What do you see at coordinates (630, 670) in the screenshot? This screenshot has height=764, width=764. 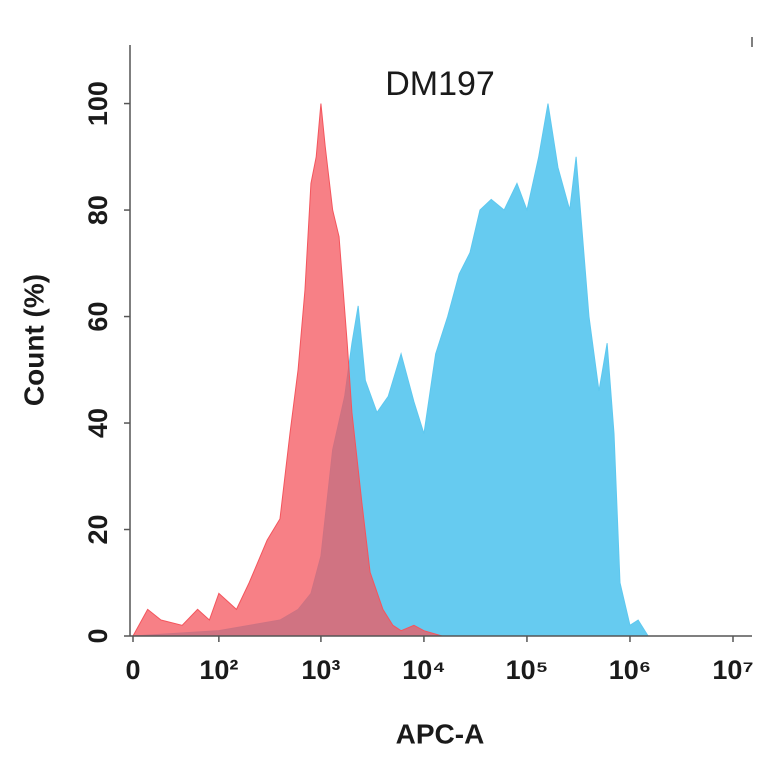 I see `x-tick-label: 10⁶` at bounding box center [630, 670].